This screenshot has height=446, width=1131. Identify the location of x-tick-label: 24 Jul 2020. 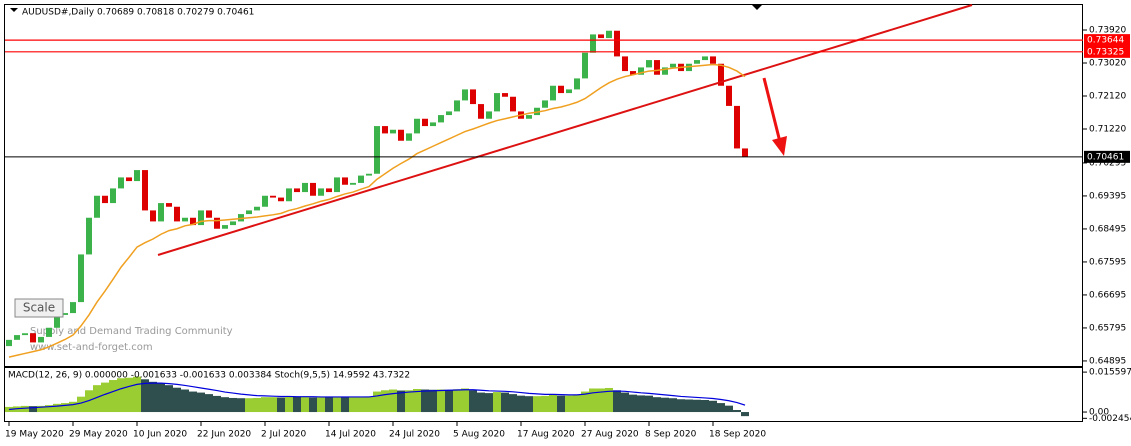
(414, 435).